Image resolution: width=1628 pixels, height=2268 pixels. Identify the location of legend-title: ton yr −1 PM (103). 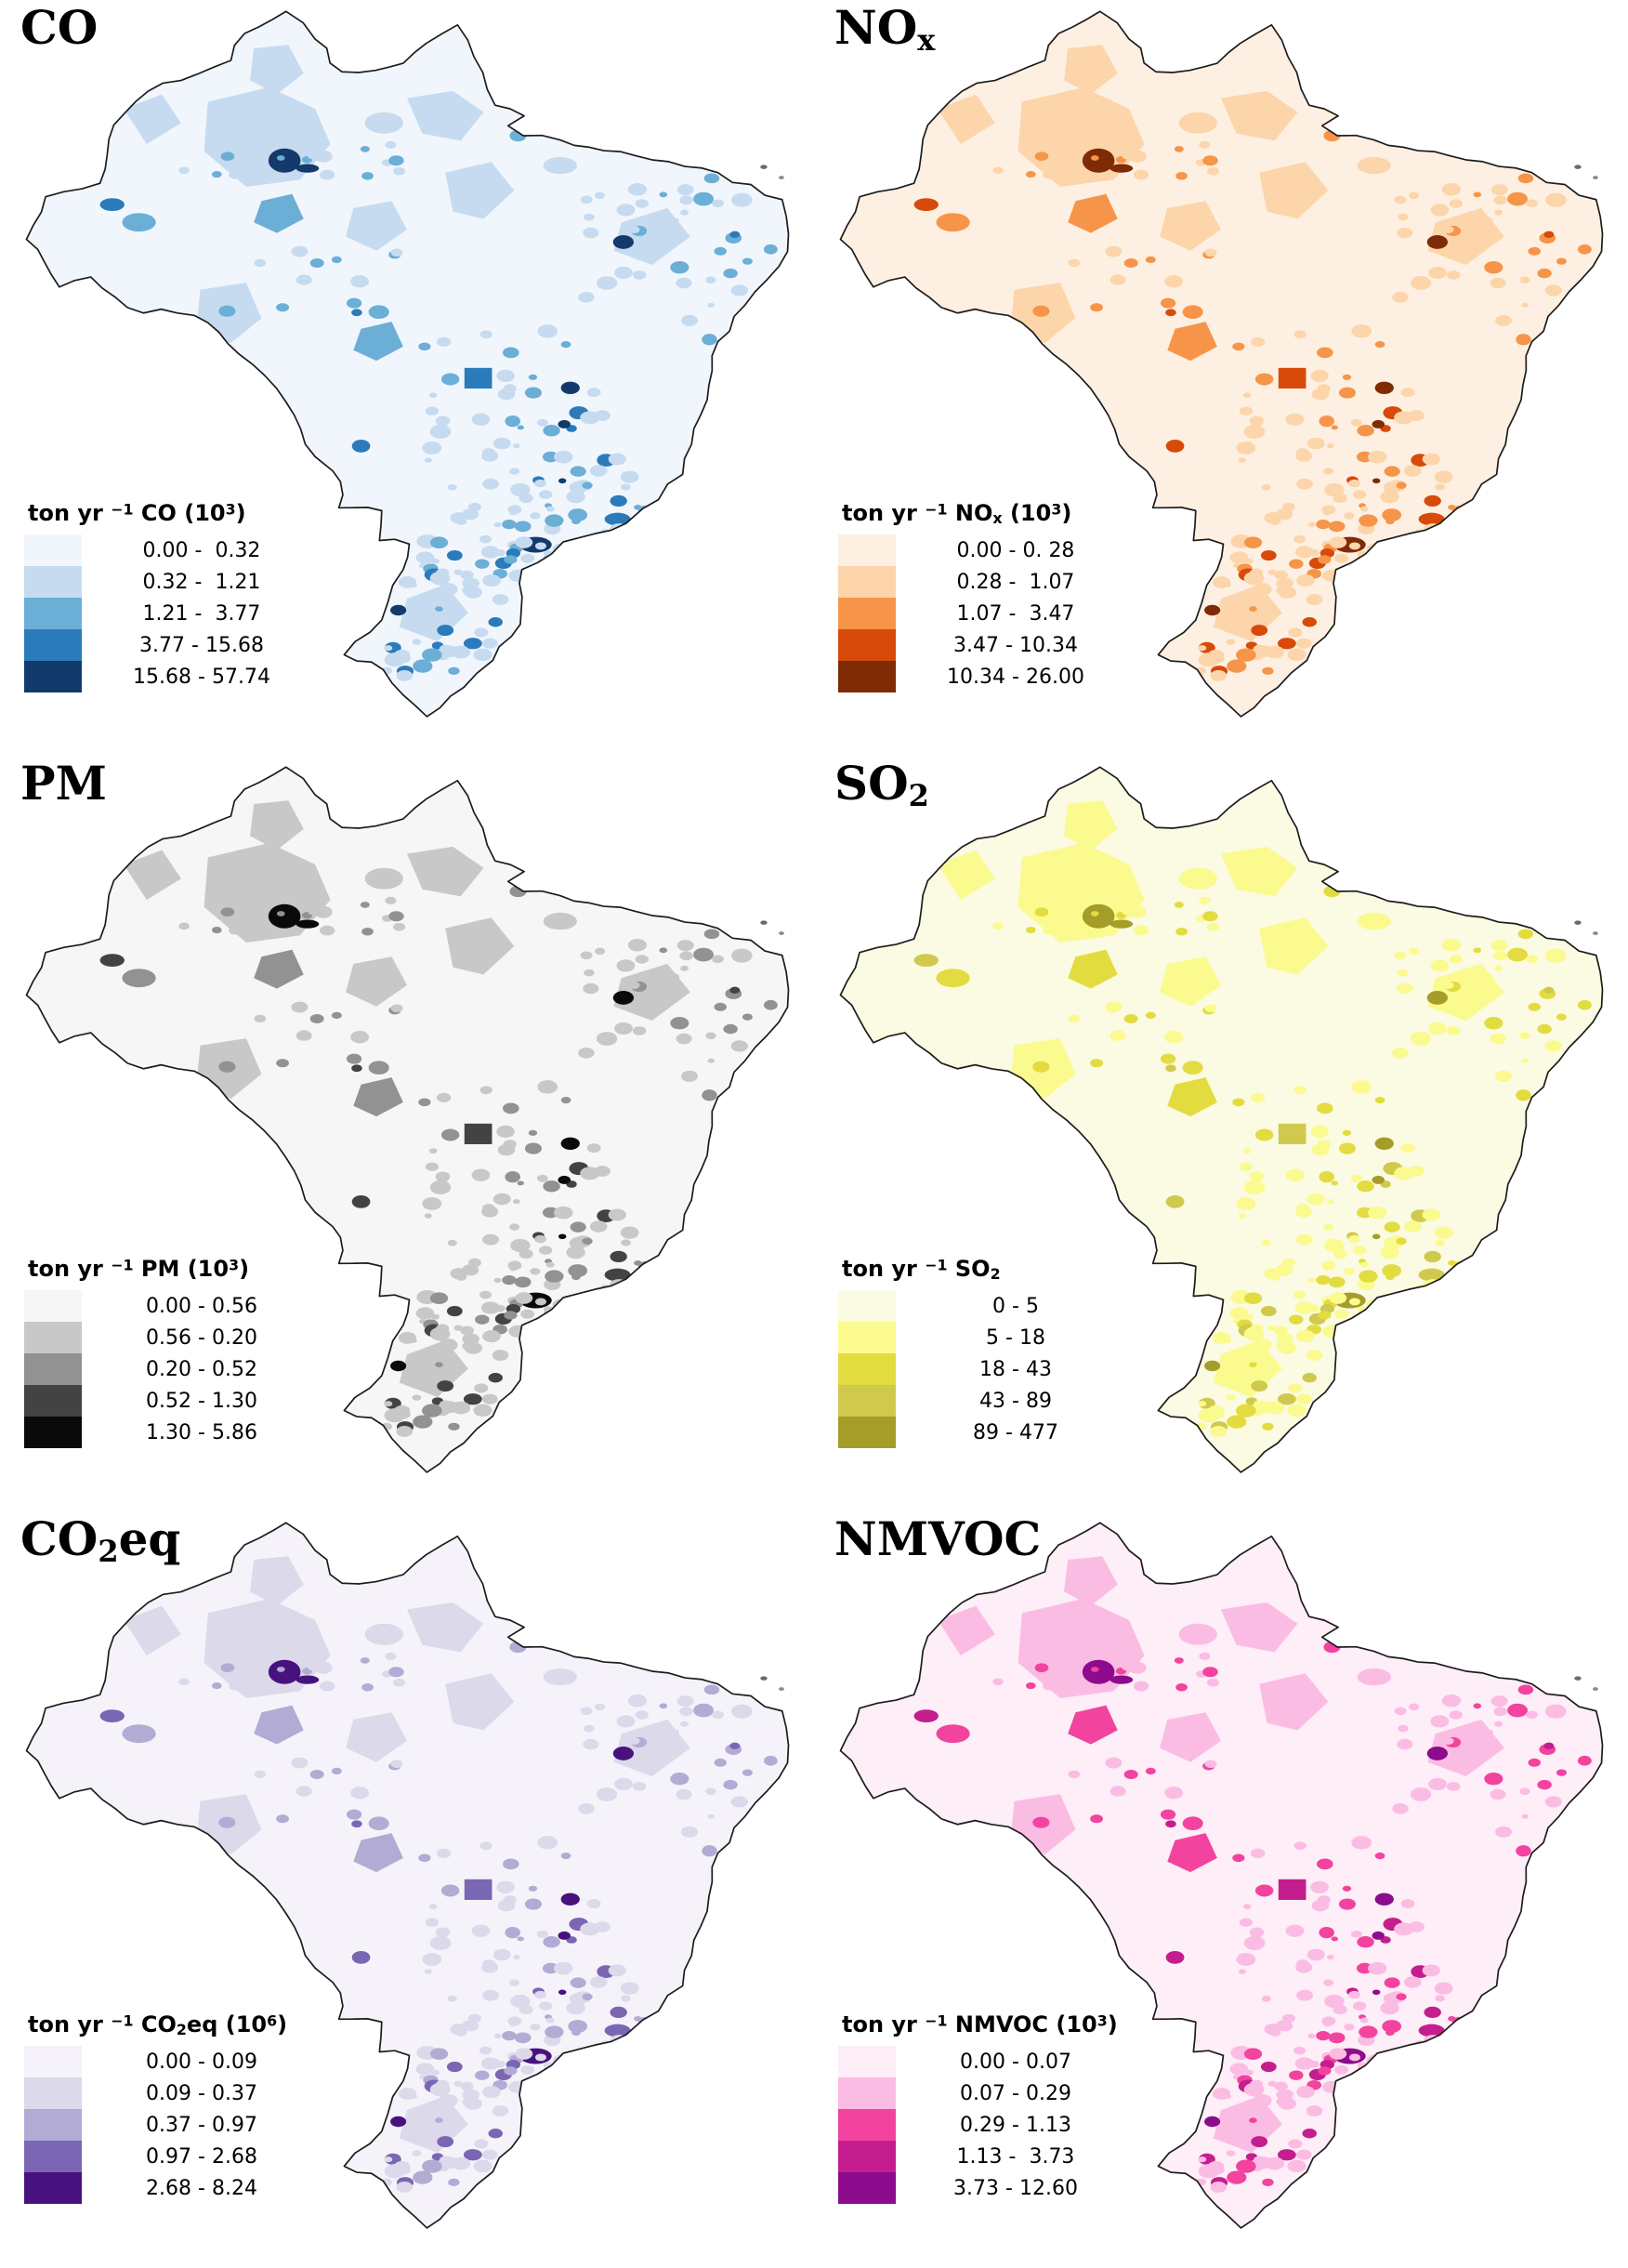
(175, 1269).